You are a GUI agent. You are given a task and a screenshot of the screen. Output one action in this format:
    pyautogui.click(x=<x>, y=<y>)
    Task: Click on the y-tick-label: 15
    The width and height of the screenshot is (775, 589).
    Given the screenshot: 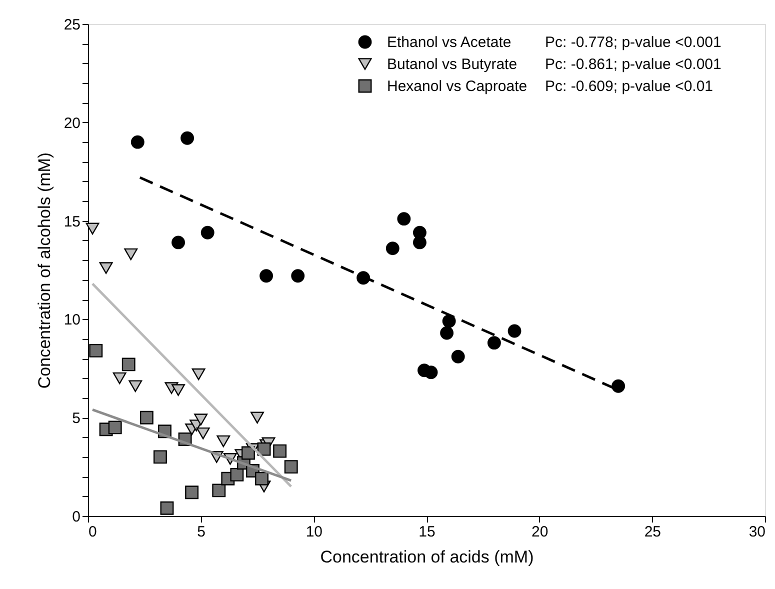 What is the action you would take?
    pyautogui.click(x=72, y=221)
    